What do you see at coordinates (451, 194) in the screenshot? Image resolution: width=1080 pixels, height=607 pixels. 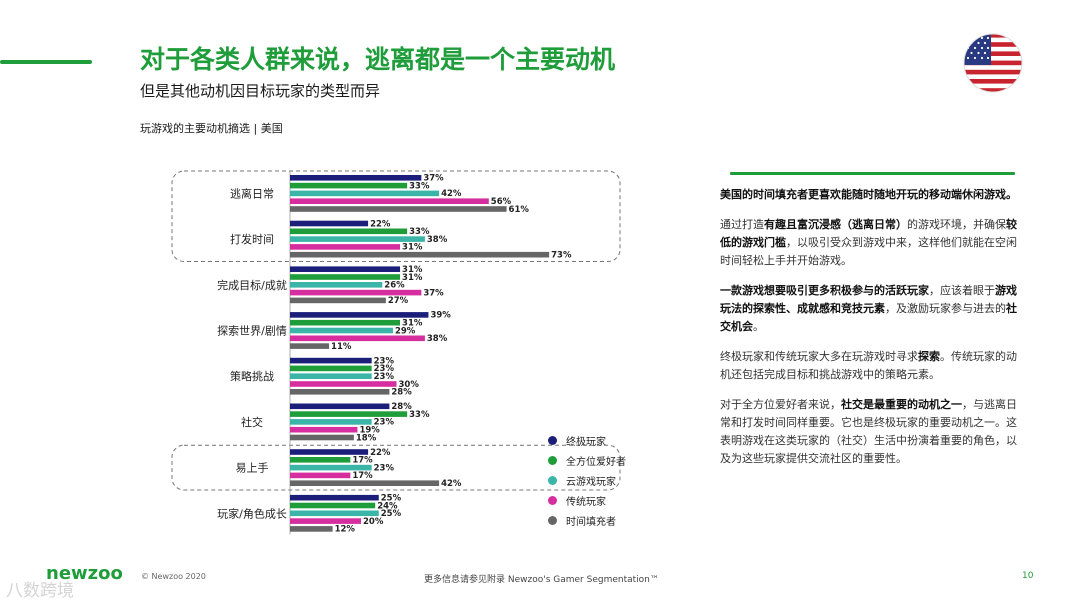 I see `data-label: 42%` at bounding box center [451, 194].